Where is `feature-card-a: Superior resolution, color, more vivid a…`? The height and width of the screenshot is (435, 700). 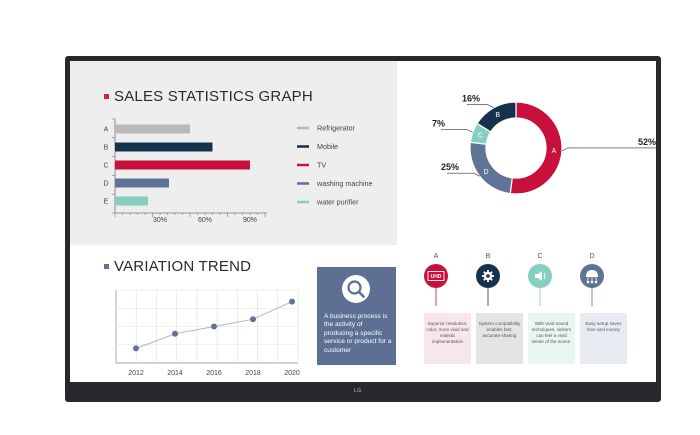
feature-card-a: Superior resolution, color, more vivid a… is located at coordinates (447, 338).